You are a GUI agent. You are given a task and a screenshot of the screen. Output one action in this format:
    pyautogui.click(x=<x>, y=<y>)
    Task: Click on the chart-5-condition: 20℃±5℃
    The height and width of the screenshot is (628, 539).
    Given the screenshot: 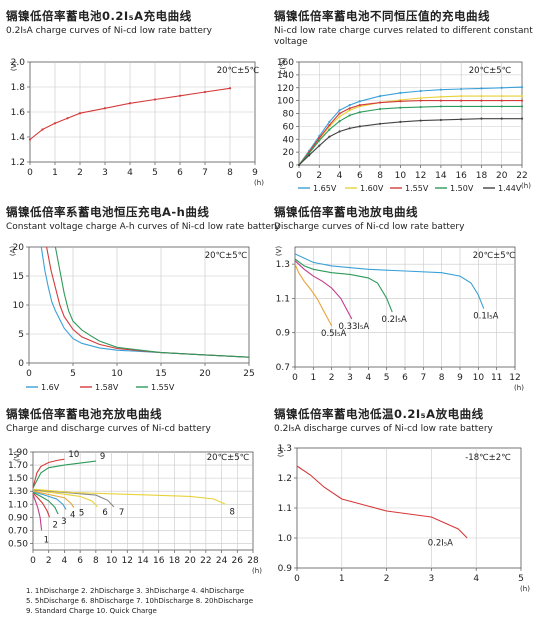 What is the action you would take?
    pyautogui.click(x=228, y=458)
    